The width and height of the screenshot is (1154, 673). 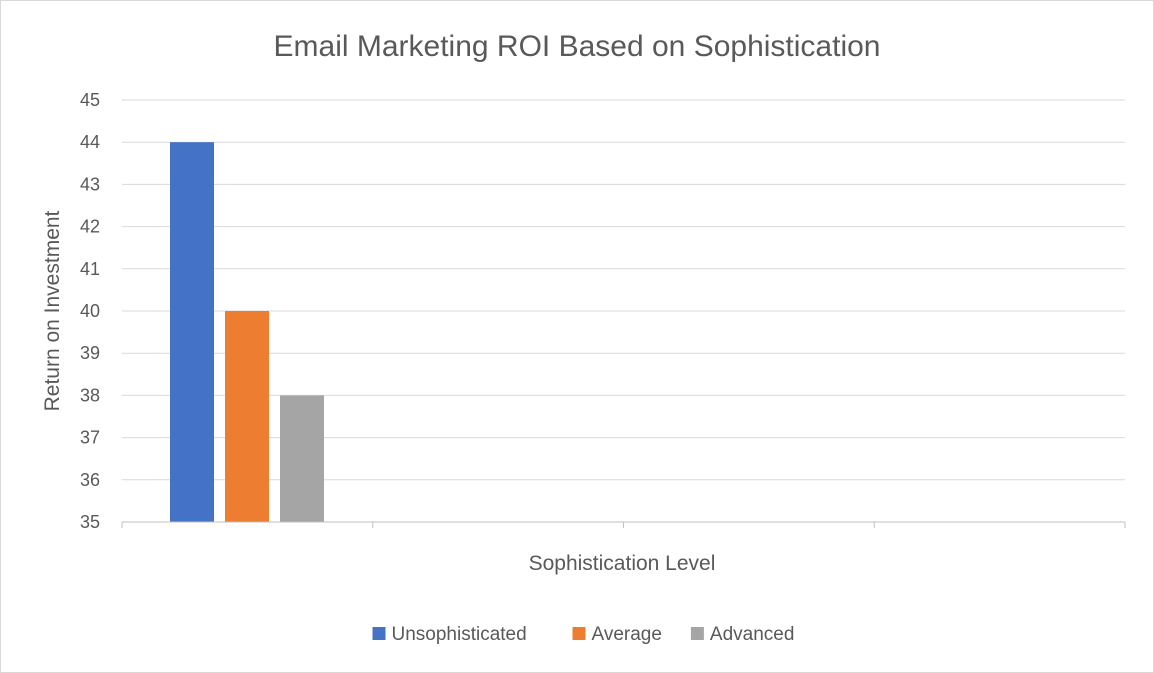 I want to click on y-axis-ticks: 35 36 37 38 39 40 41 42 43 44 45, so click(x=90, y=311).